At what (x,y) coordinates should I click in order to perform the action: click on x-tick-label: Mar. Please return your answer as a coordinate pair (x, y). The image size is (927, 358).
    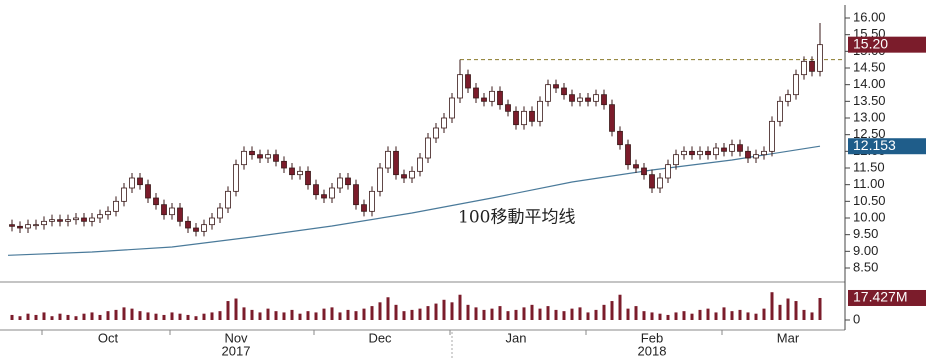
    Looking at the image, I should click on (788, 337).